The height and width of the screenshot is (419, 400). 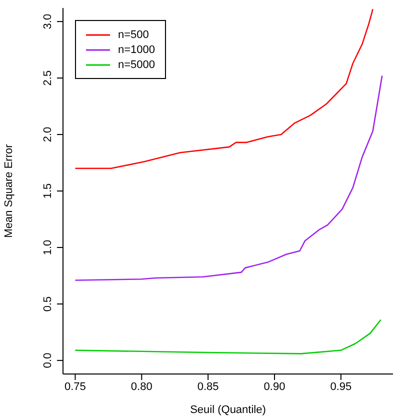 I want to click on legend-label: n=500, so click(x=133, y=34).